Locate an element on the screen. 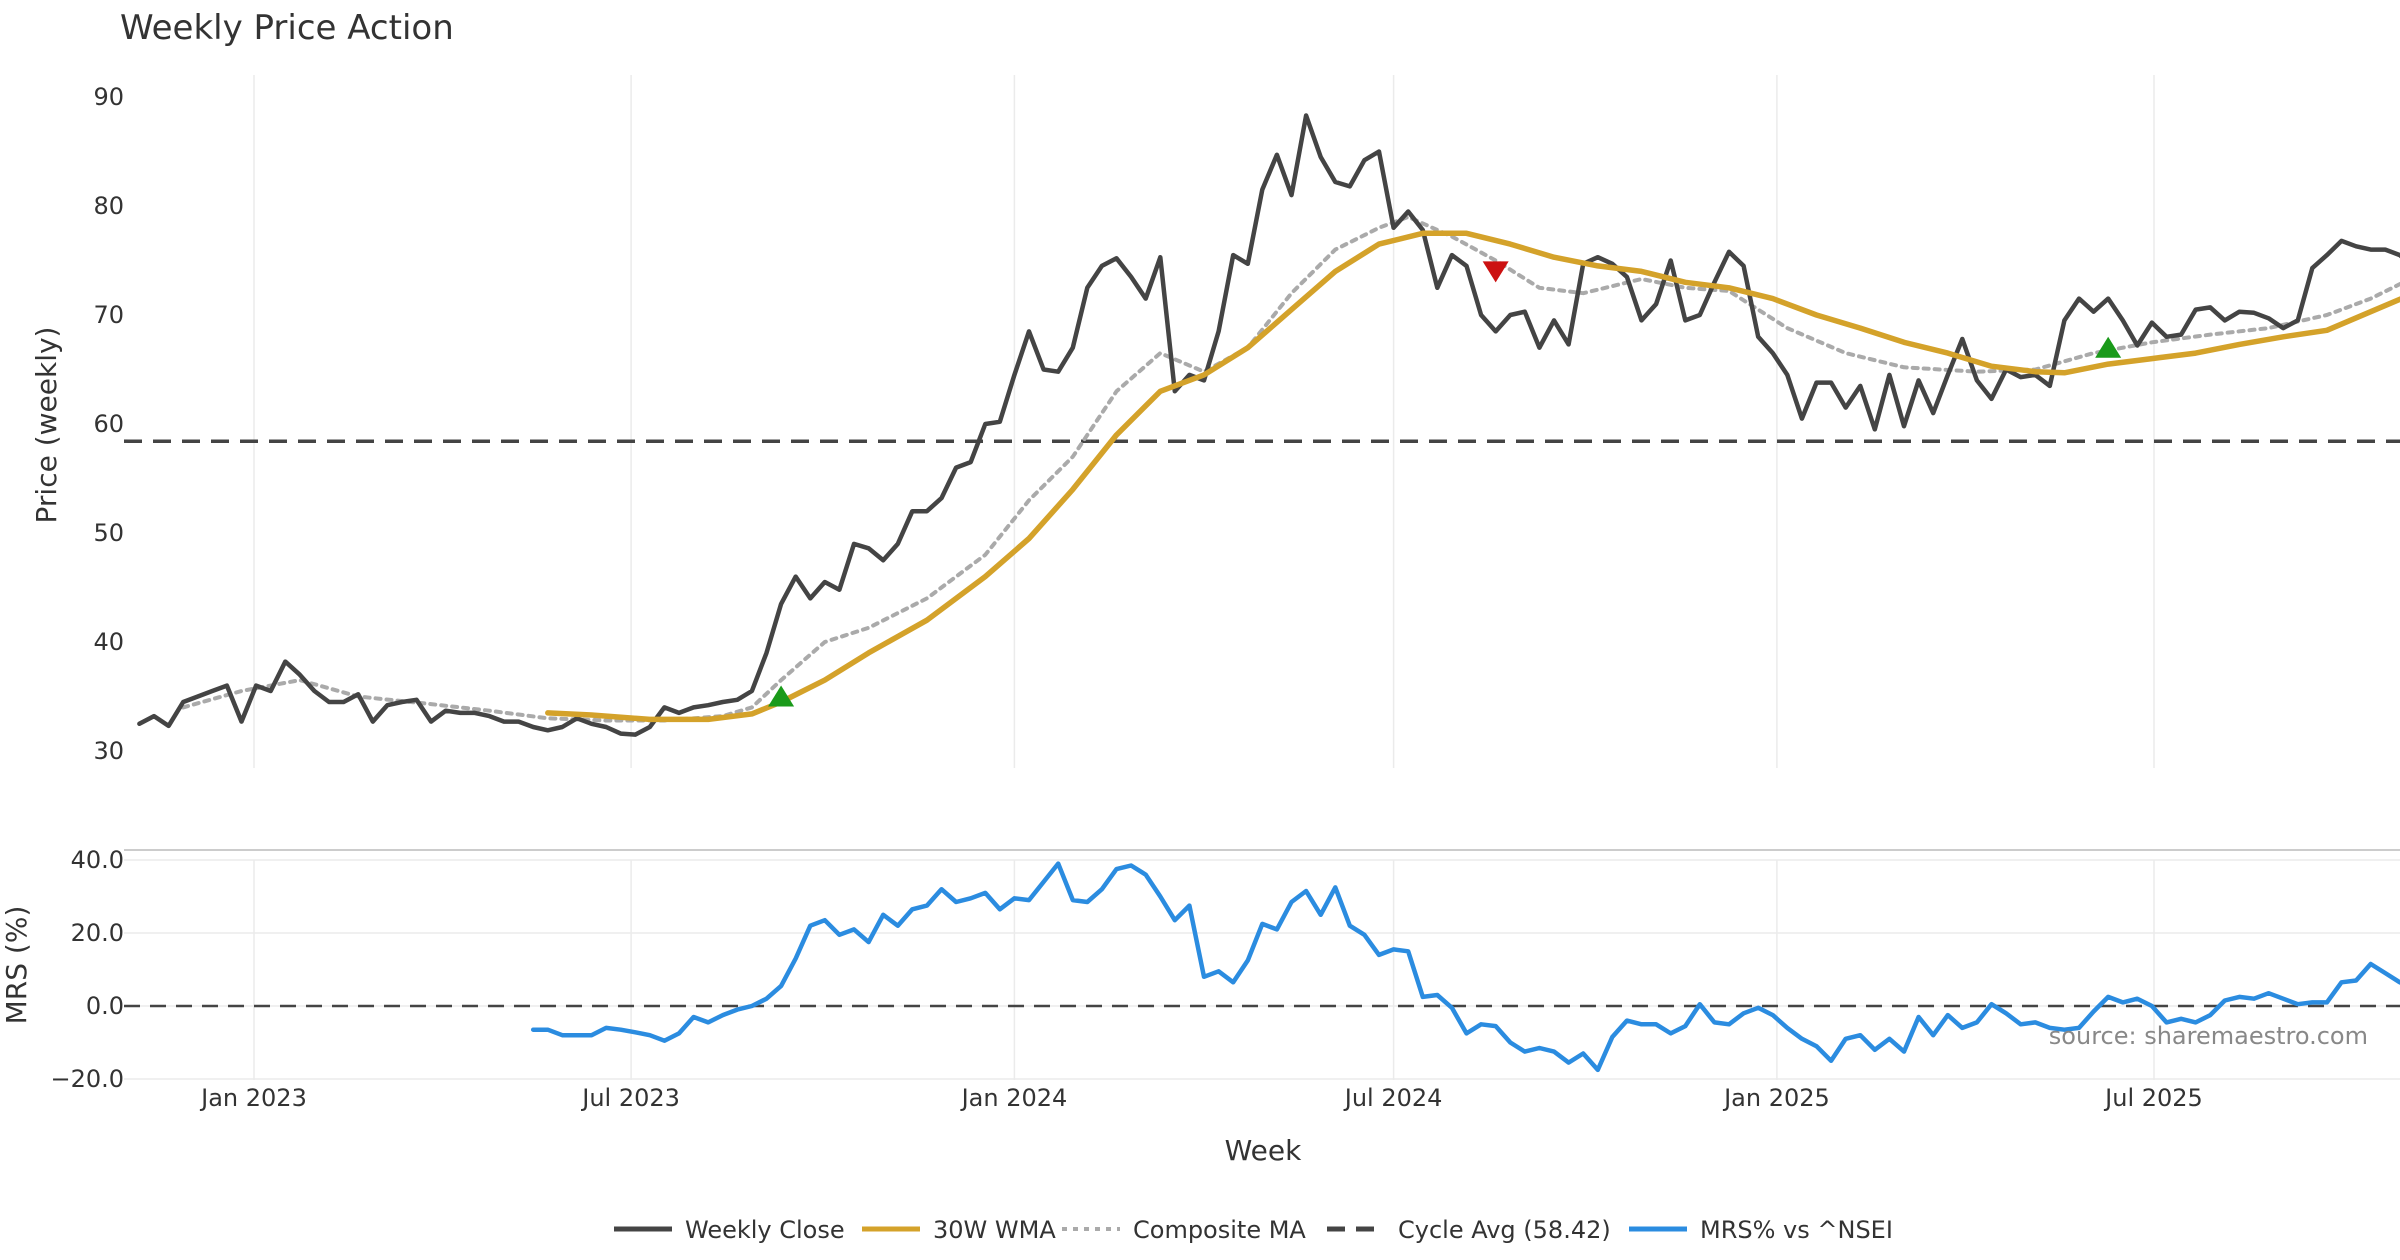 The height and width of the screenshot is (1260, 2400). price-y-label: Price (weekly) is located at coordinates (46, 425).